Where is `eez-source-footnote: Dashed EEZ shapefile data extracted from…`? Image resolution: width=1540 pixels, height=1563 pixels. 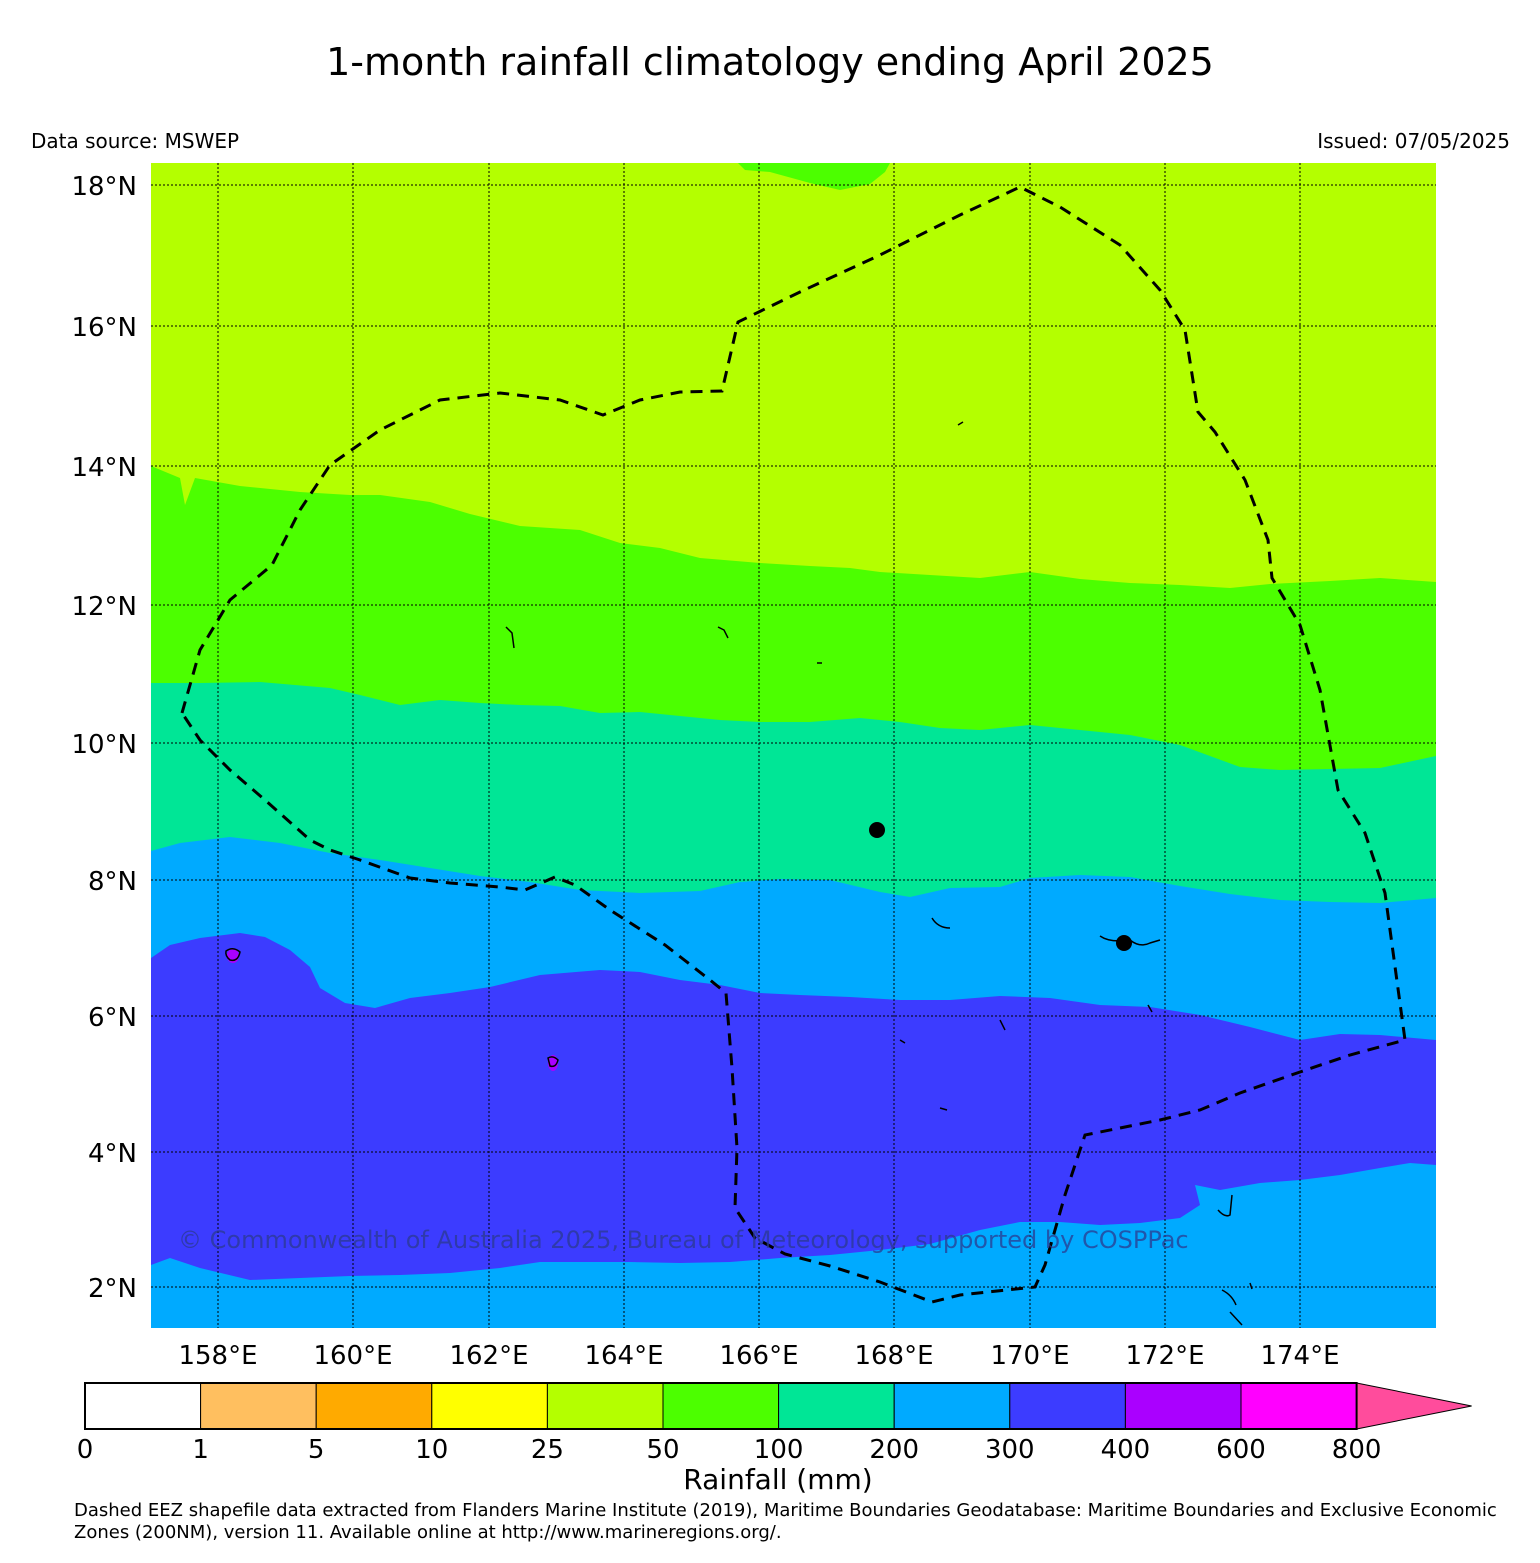
eez-source-footnote: Dashed EEZ shapefile data extracted from… is located at coordinates (785, 1521).